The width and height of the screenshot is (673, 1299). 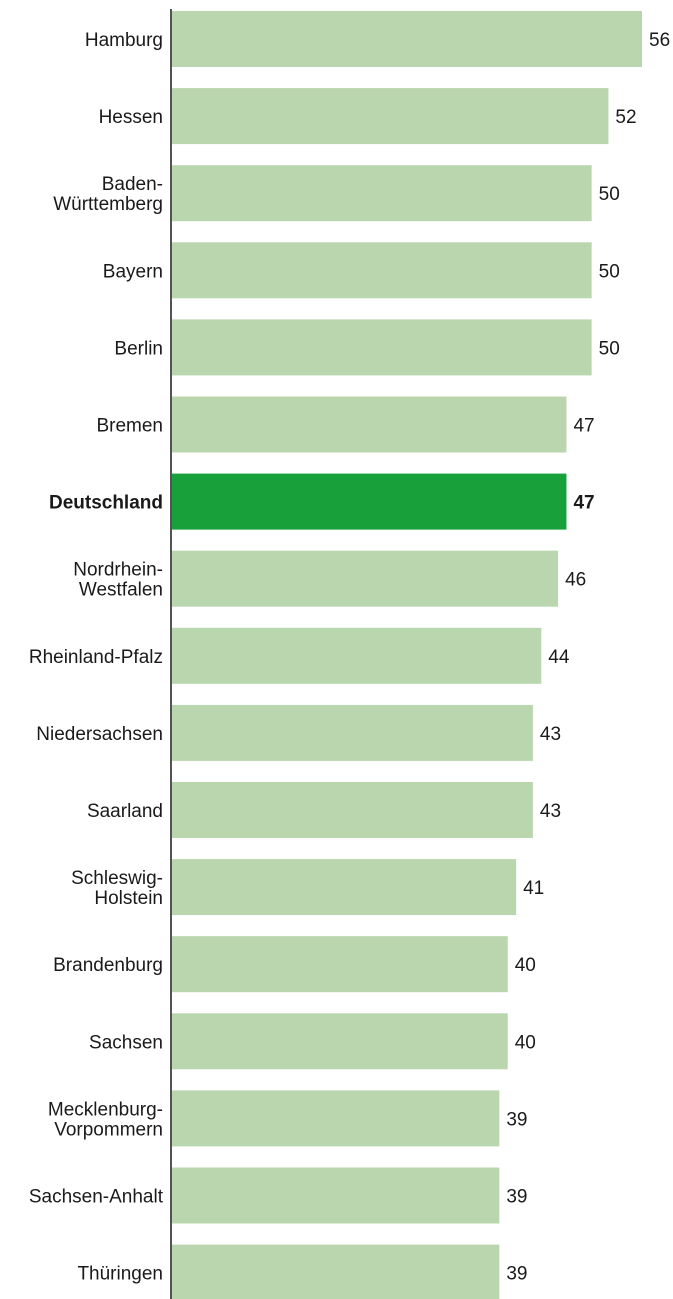 I want to click on value-label-4: 50, so click(x=609, y=348).